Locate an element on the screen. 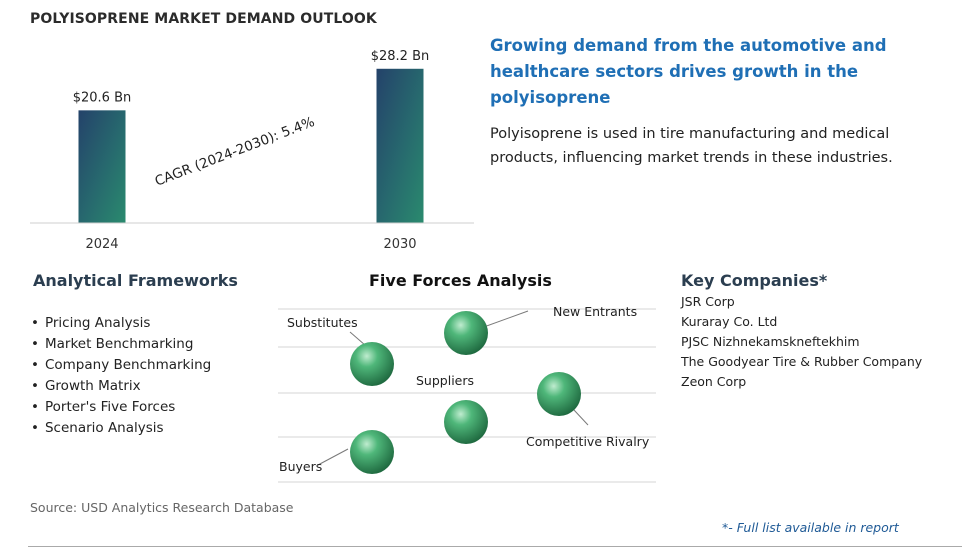 Image resolution: width=962 pixels, height=558 pixels. force-sphere-buyers is located at coordinates (372, 452).